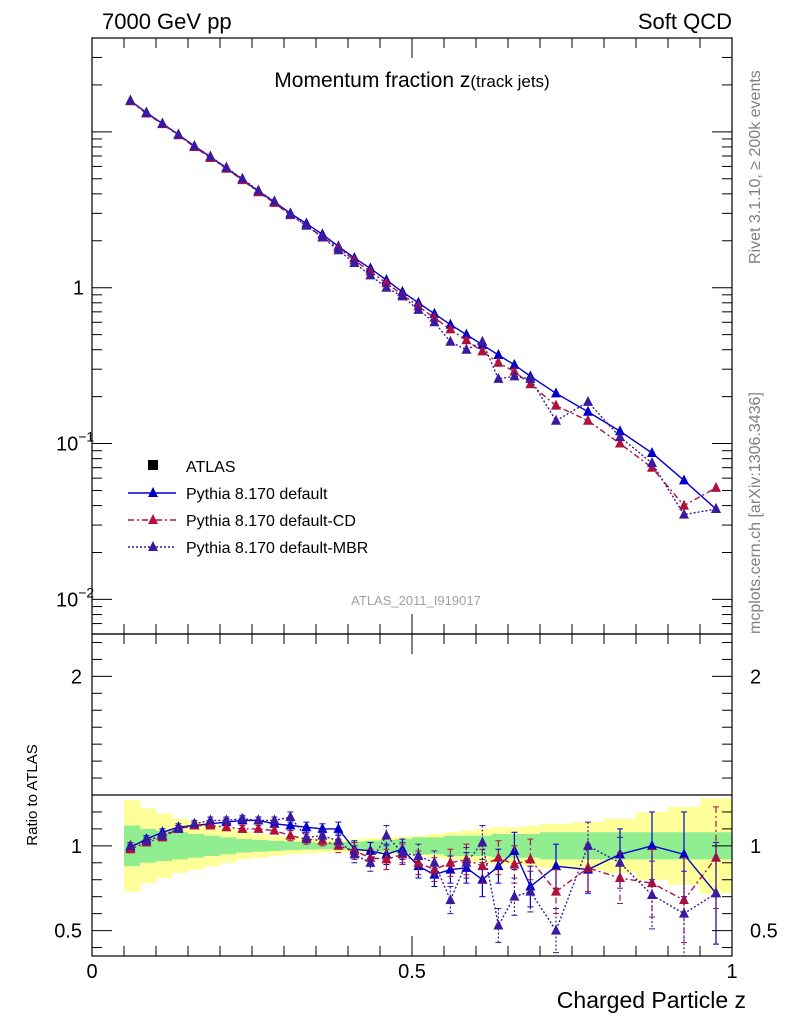 The image size is (786, 1024). What do you see at coordinates (755, 167) in the screenshot?
I see `rivet-label: Rivet 3.1.10, ≥ 200k events` at bounding box center [755, 167].